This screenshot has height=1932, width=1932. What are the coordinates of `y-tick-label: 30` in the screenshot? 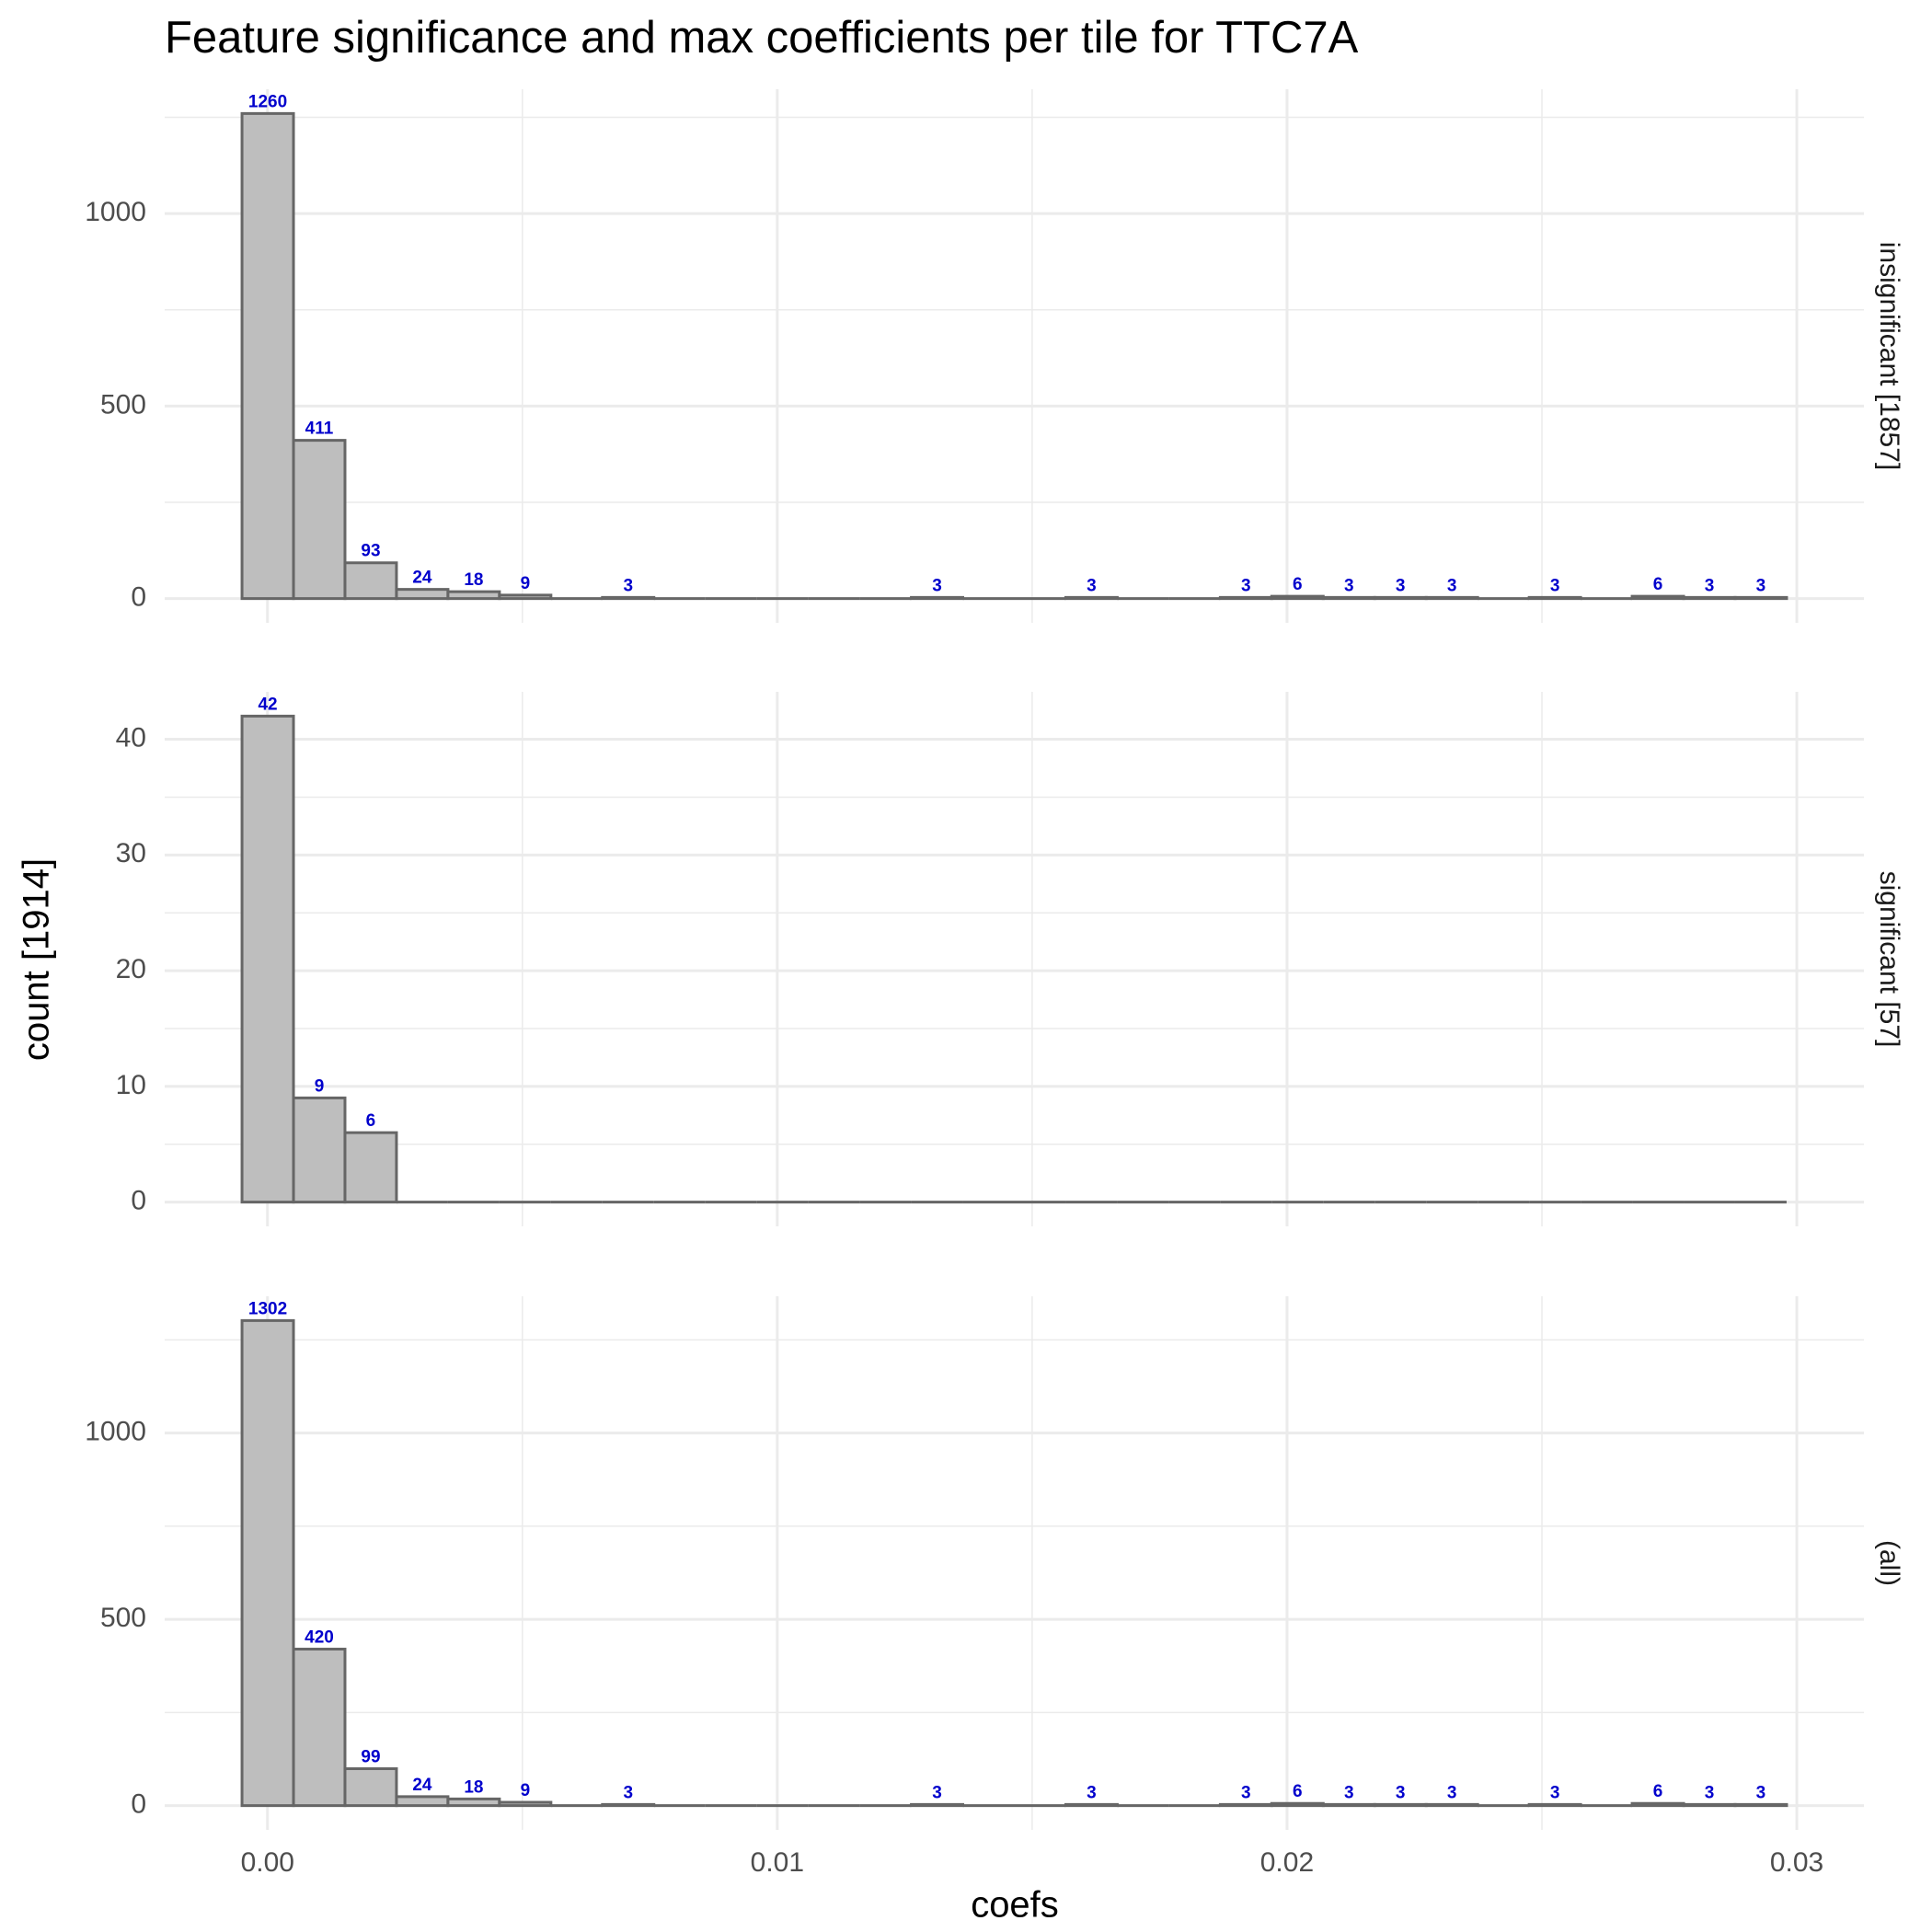 It's located at (131, 853).